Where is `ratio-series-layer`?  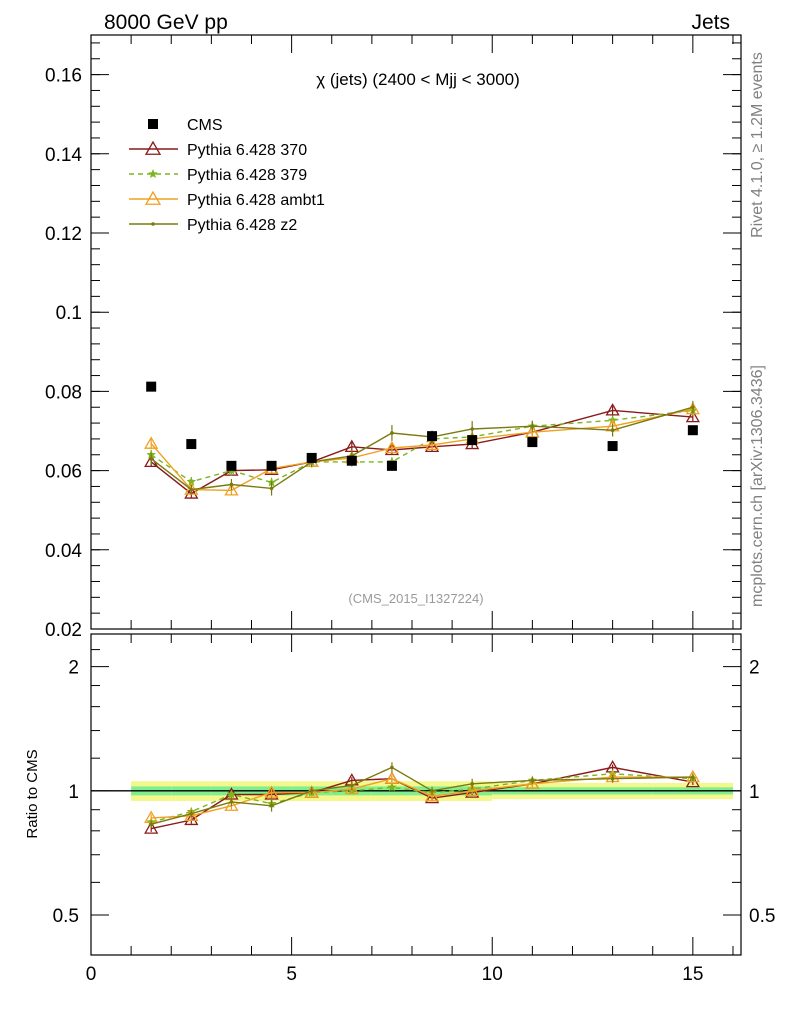
ratio-series-layer is located at coordinates (422, 797).